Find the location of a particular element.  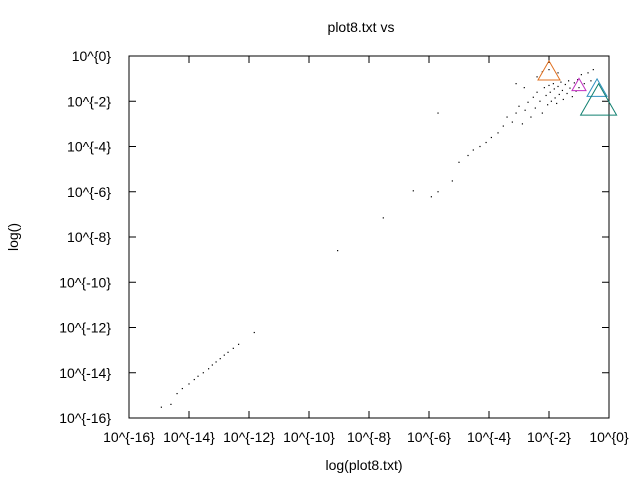

y-tick-label: 10^{-12} is located at coordinates (85, 328).